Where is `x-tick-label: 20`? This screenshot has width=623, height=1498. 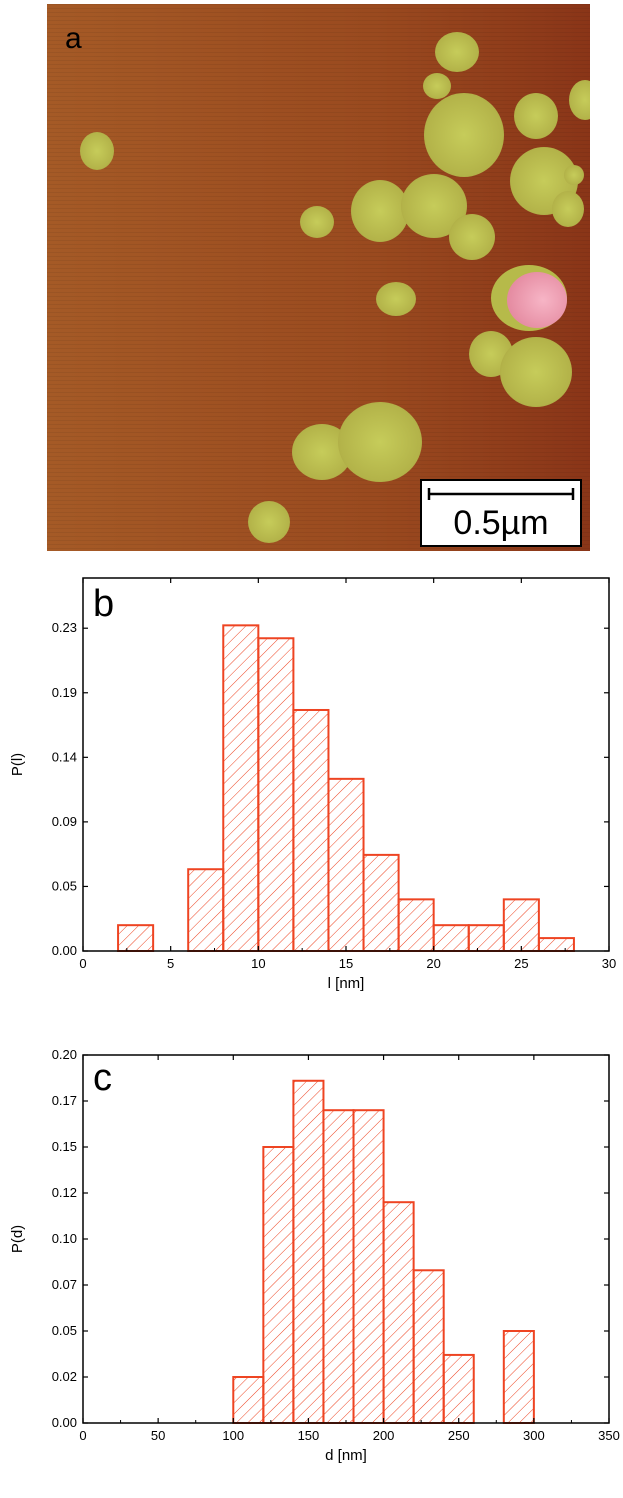 x-tick-label: 20 is located at coordinates (433, 963).